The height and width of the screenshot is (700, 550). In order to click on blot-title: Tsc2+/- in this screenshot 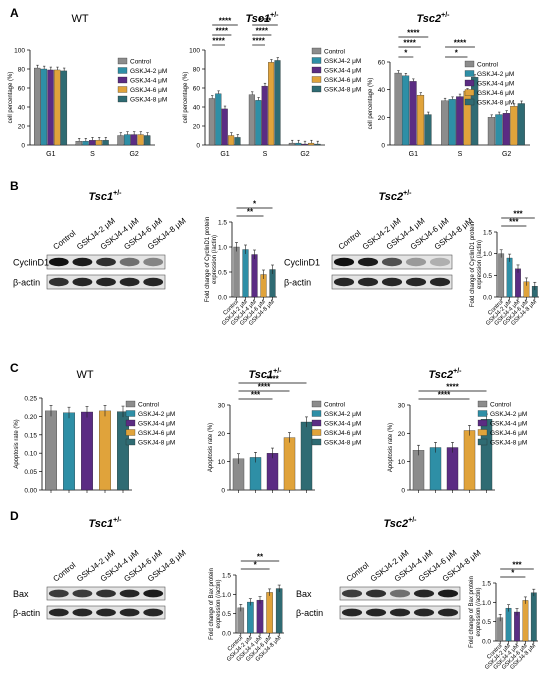, I will do `click(395, 196)`.